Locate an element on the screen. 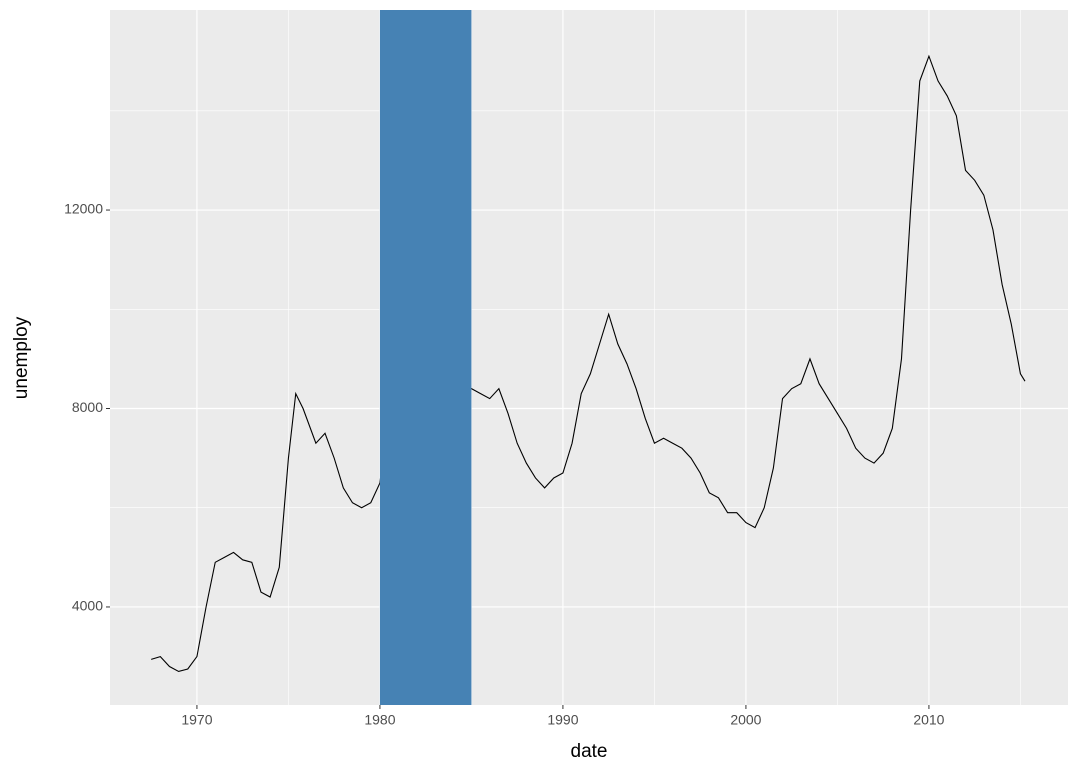  x-tick-label: 2000 is located at coordinates (745, 720).